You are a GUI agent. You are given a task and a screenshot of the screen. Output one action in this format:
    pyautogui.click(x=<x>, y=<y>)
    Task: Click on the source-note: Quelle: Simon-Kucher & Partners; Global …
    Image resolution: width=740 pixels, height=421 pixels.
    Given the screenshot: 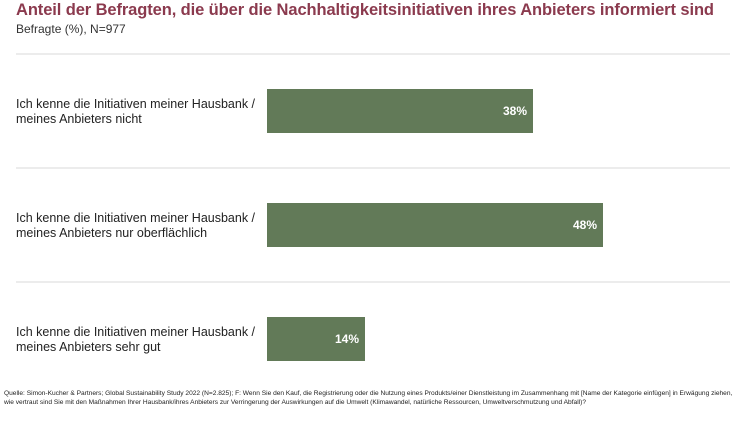 What is the action you would take?
    pyautogui.click(x=368, y=398)
    